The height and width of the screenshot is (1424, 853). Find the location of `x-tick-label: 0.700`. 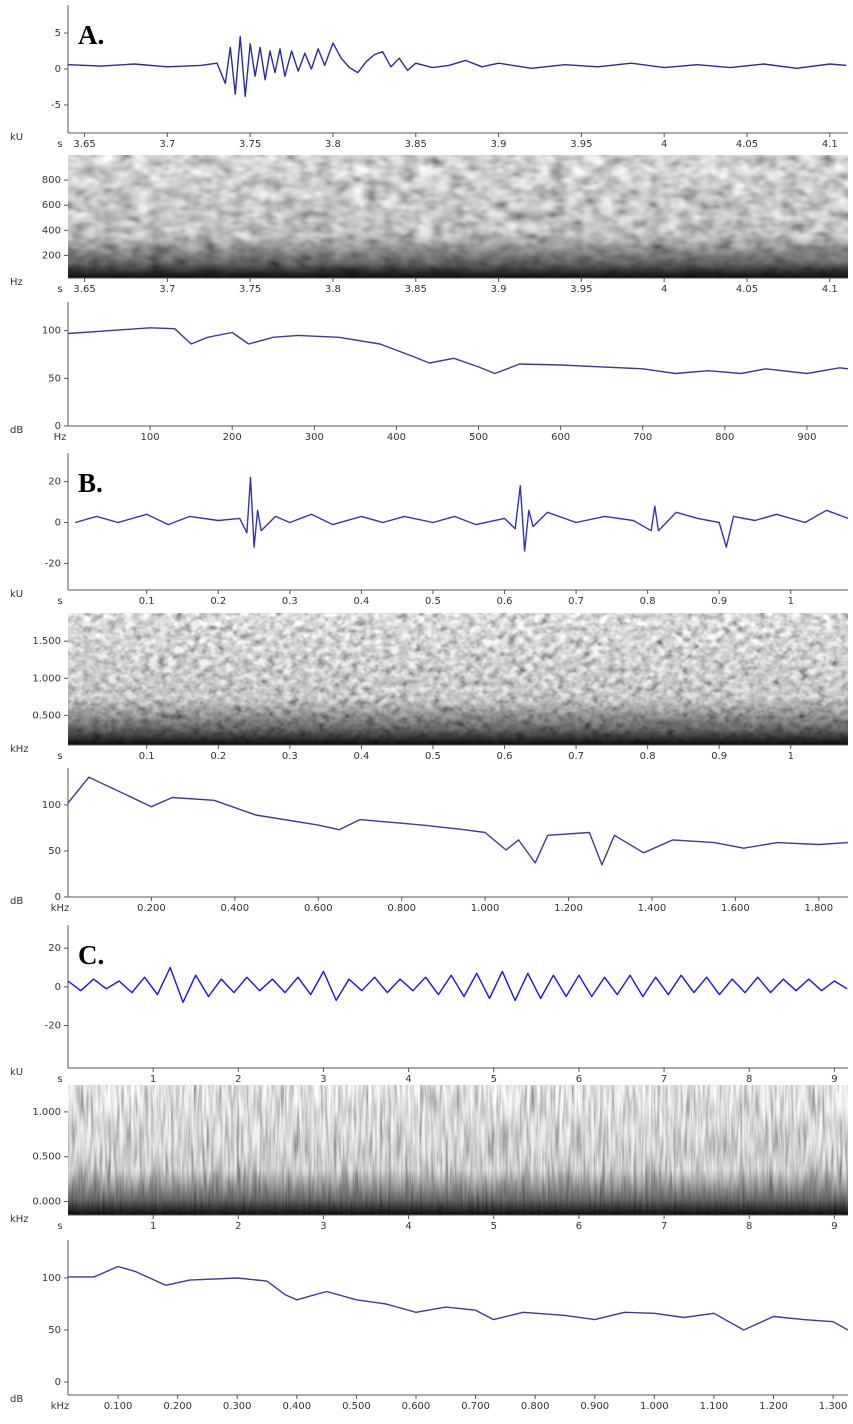

x-tick-label: 0.700 is located at coordinates (475, 1406).